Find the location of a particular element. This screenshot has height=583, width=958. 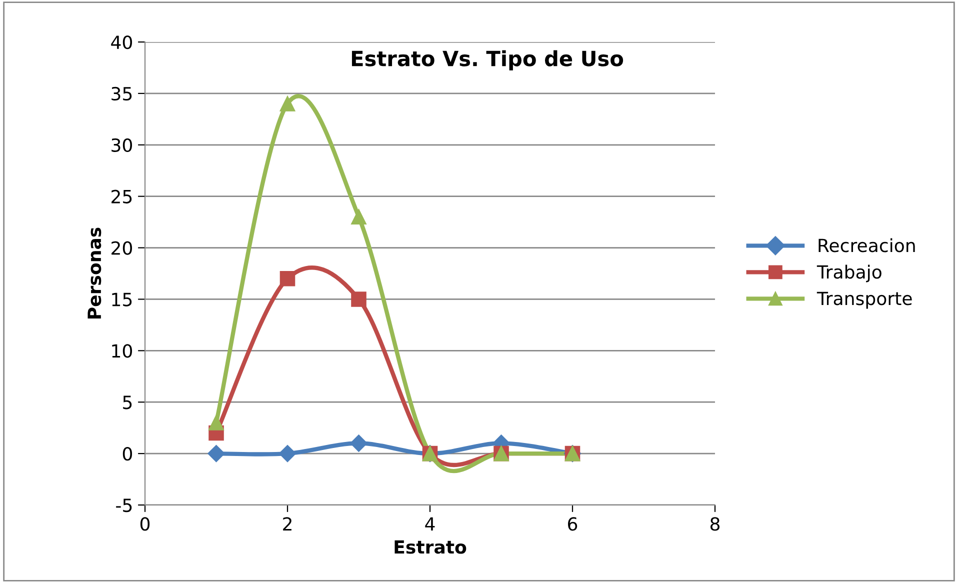

y-tick-label: 20 is located at coordinates (122, 248).